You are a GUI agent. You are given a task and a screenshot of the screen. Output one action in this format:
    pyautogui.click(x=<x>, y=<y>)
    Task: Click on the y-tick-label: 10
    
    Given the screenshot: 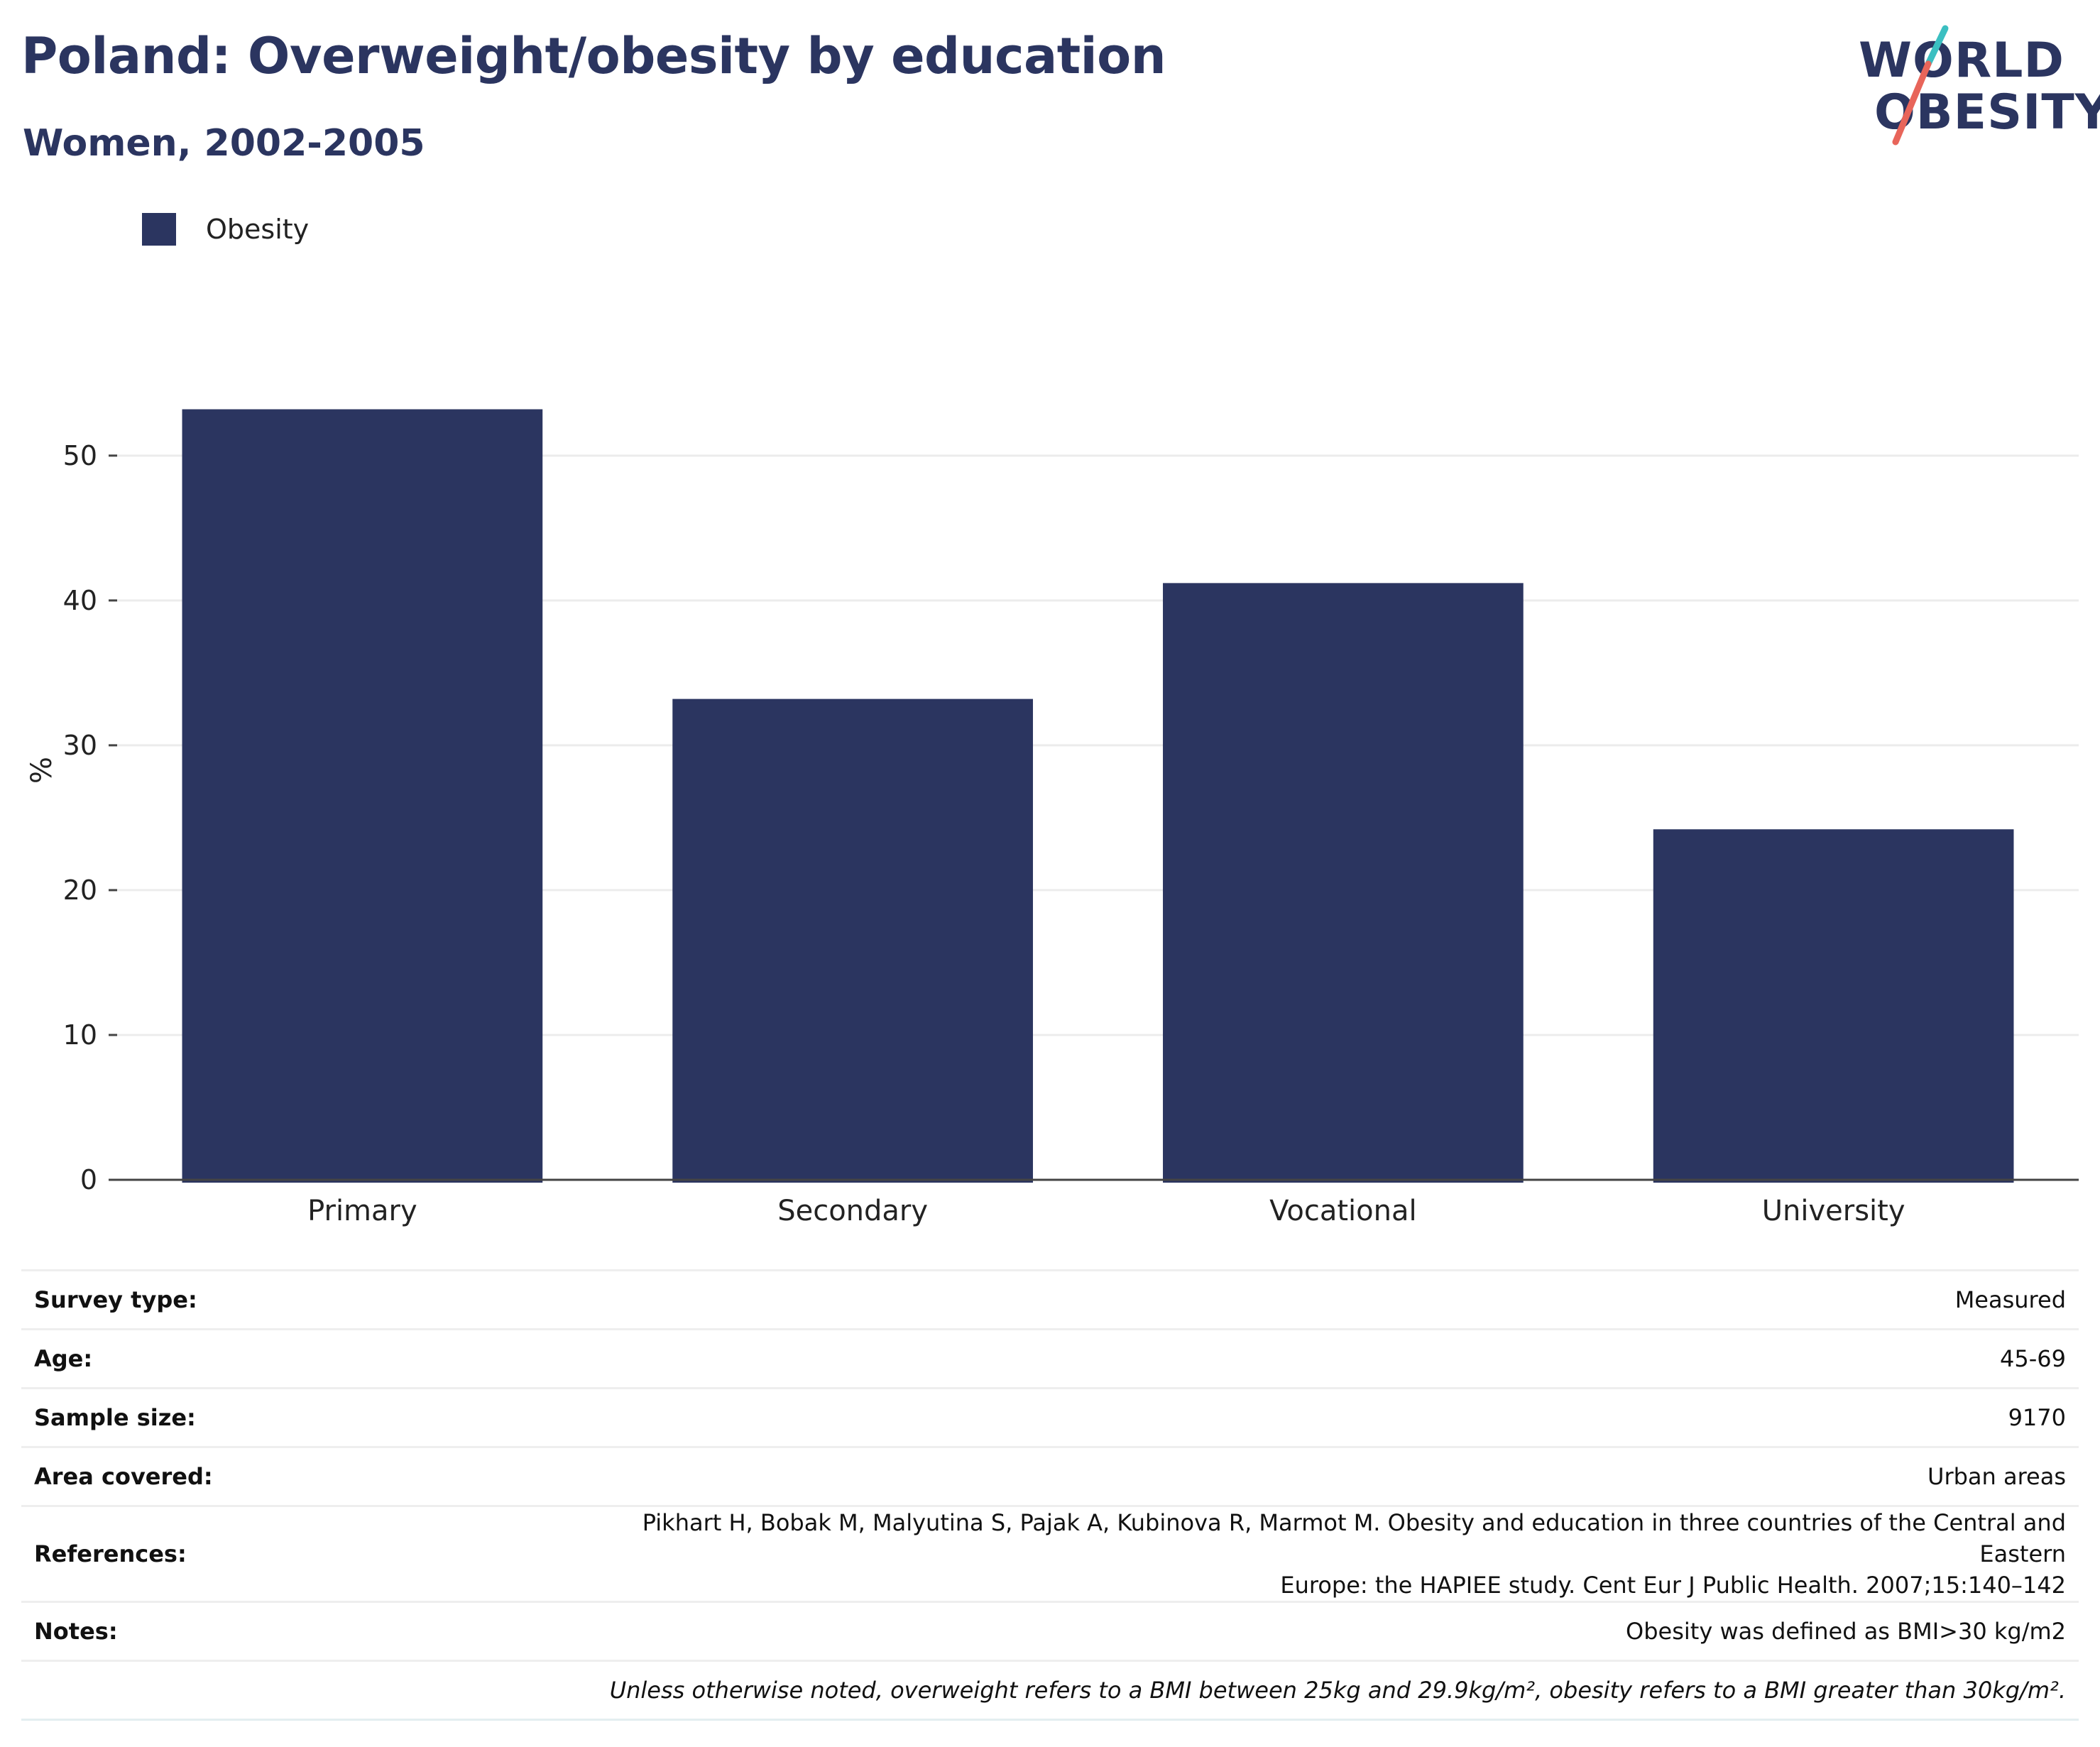 What is the action you would take?
    pyautogui.click(x=80, y=1035)
    